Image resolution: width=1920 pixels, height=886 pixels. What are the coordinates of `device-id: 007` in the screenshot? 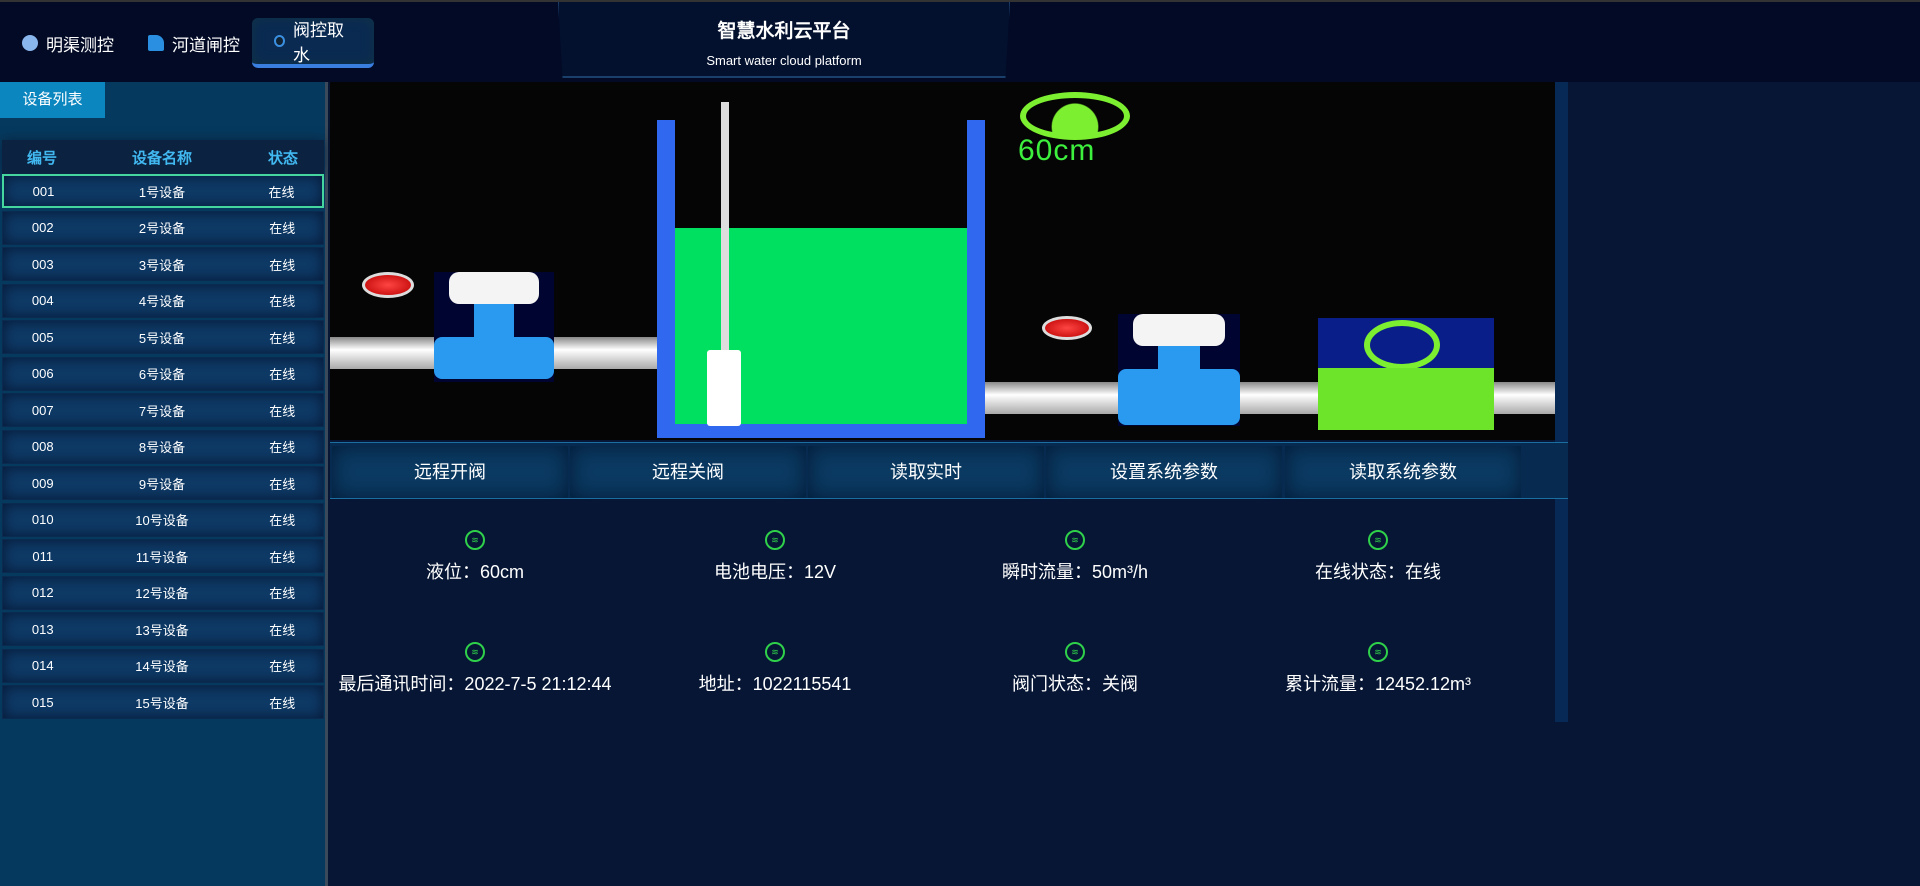 It's located at (42, 410).